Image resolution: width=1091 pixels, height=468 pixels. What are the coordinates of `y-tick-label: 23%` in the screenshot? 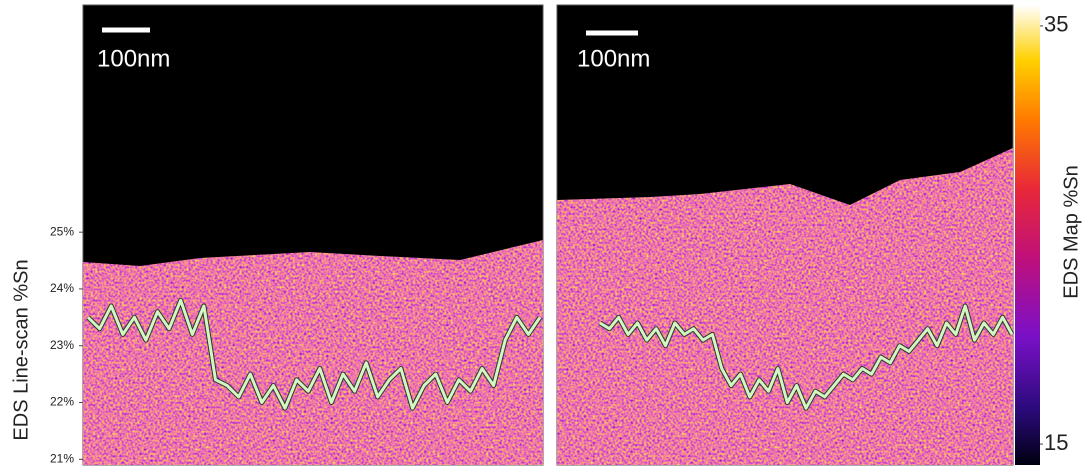 It's located at (62, 345).